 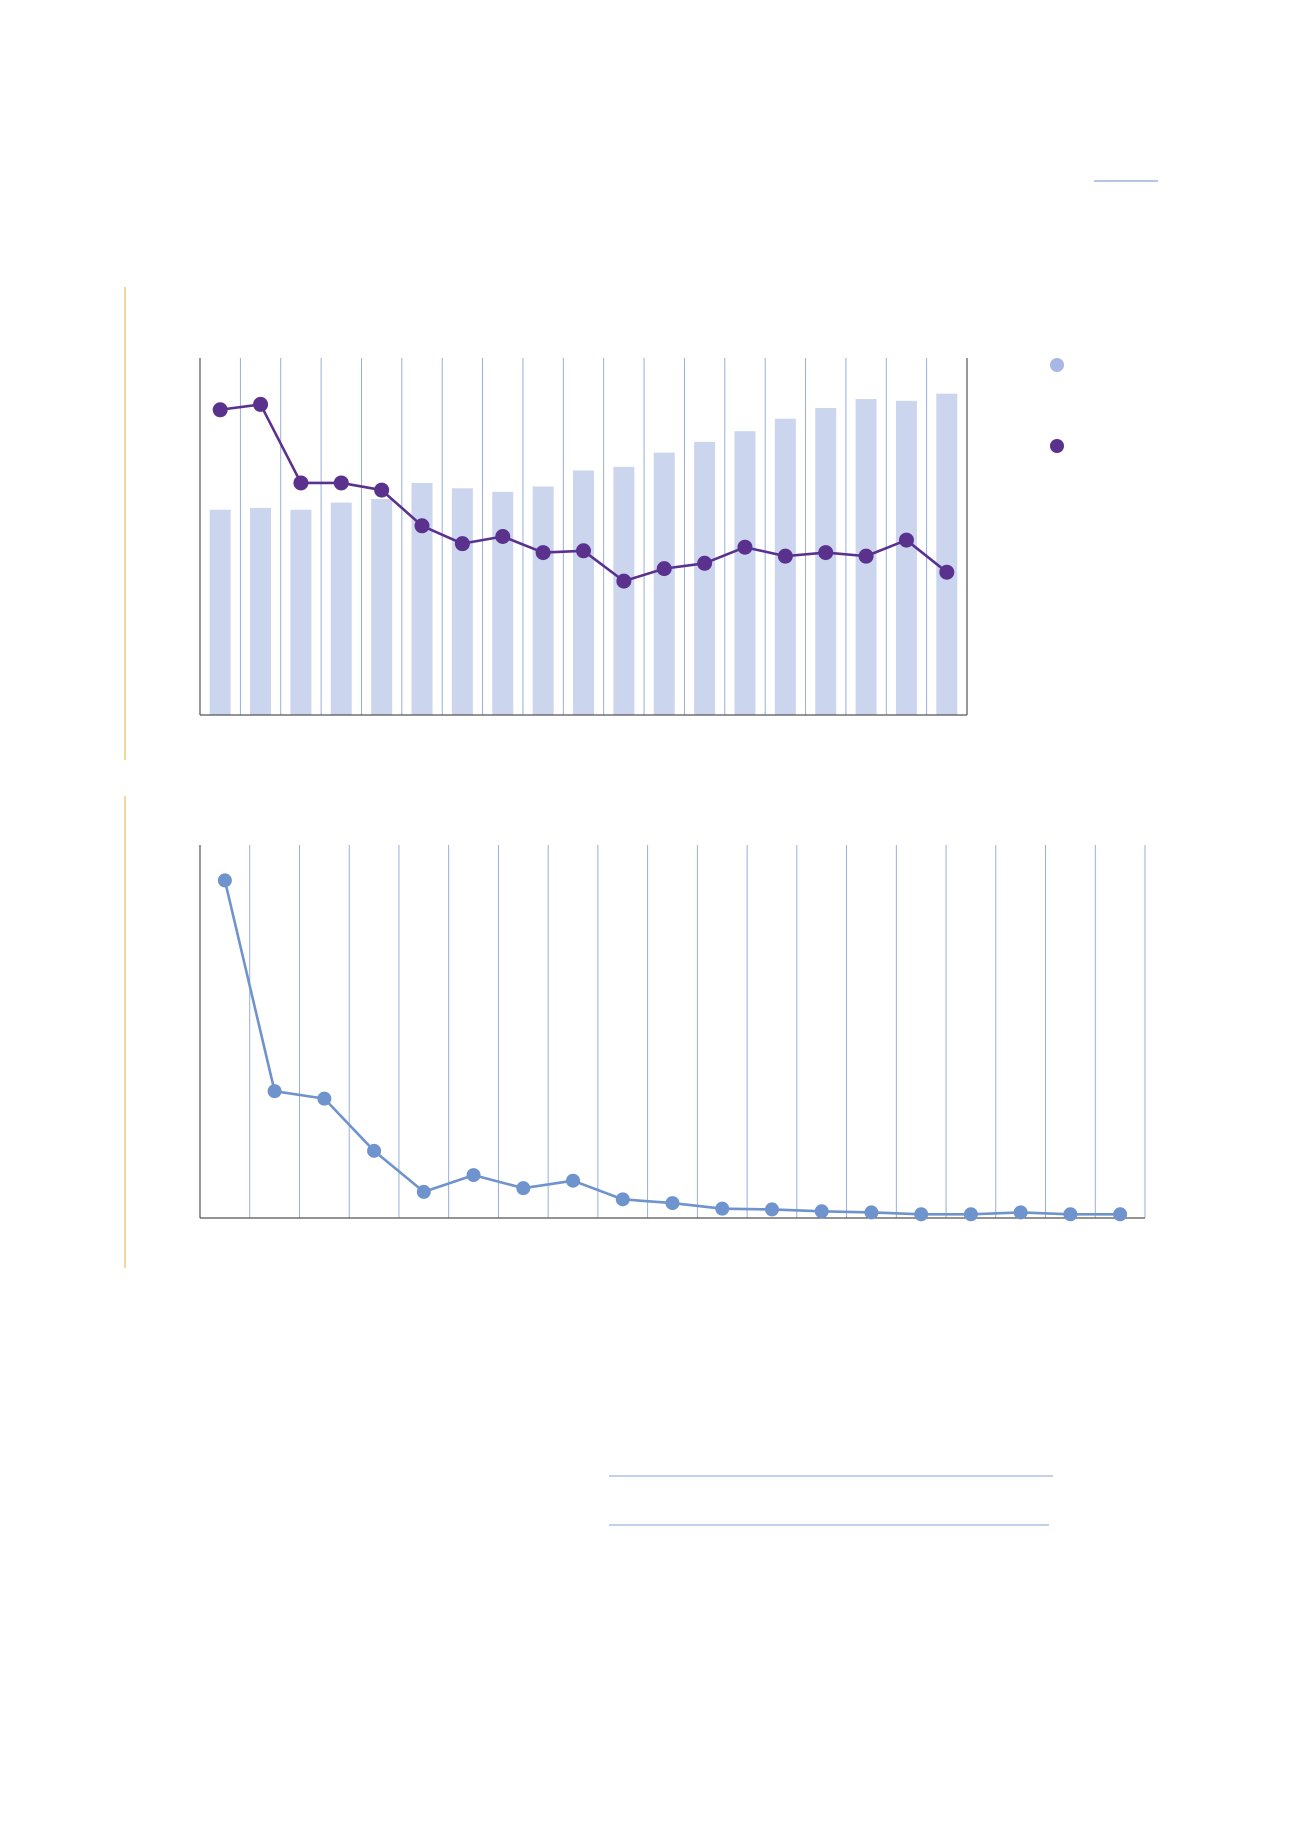 What do you see at coordinates (1057, 446) in the screenshot?
I see `legend-line-marker` at bounding box center [1057, 446].